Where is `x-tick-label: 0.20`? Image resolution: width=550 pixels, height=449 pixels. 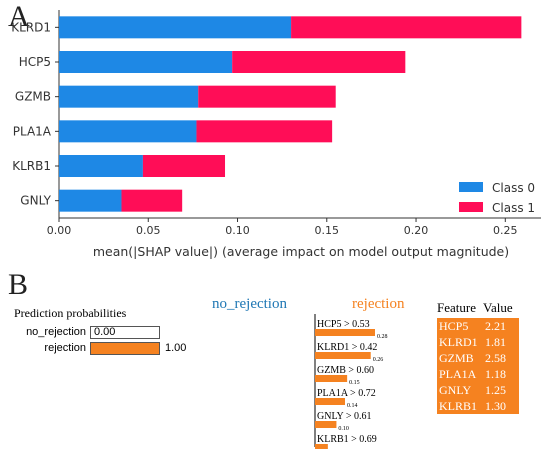 x-tick-label: 0.20 is located at coordinates (416, 230).